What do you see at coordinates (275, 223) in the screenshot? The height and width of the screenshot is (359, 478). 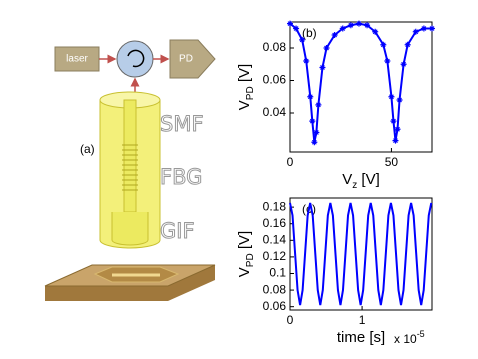 I see `y-tick-label: 0.16` at bounding box center [275, 223].